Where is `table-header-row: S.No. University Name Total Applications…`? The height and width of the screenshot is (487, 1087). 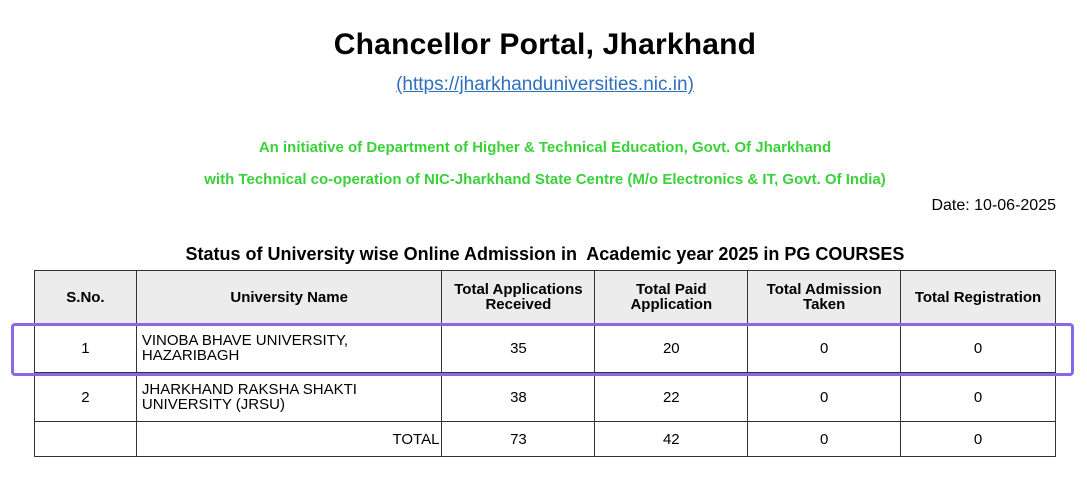
table-header-row: S.No. University Name Total Applications… is located at coordinates (545, 297).